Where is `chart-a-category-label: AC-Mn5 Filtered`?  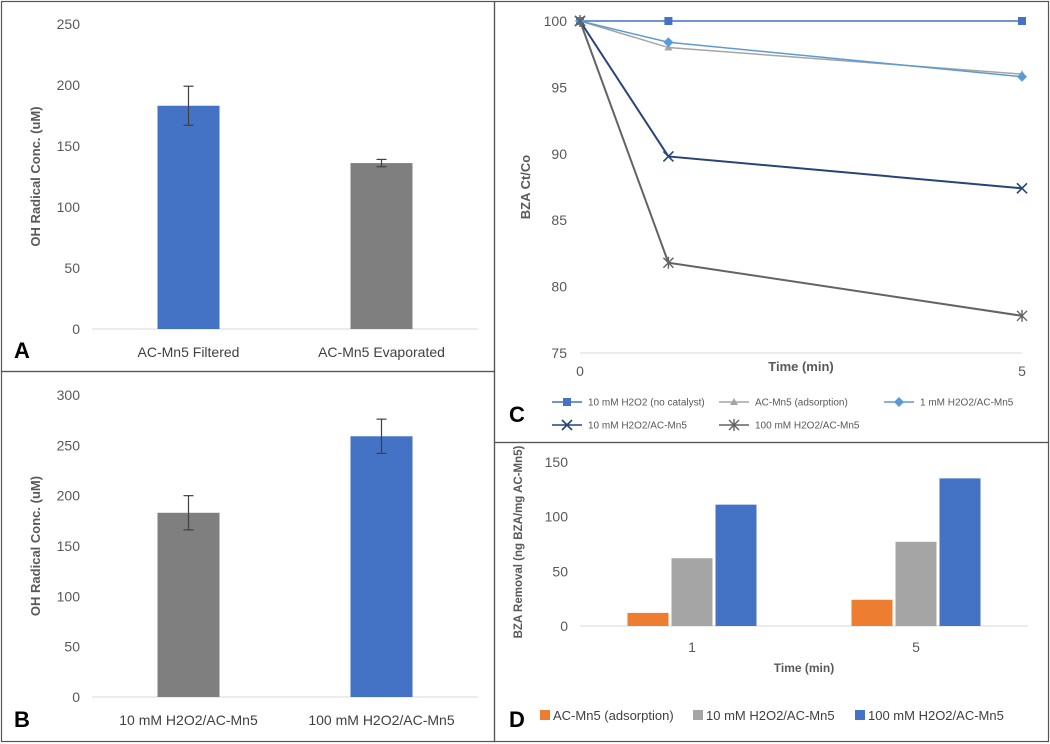
chart-a-category-label: AC-Mn5 Filtered is located at coordinates (189, 352).